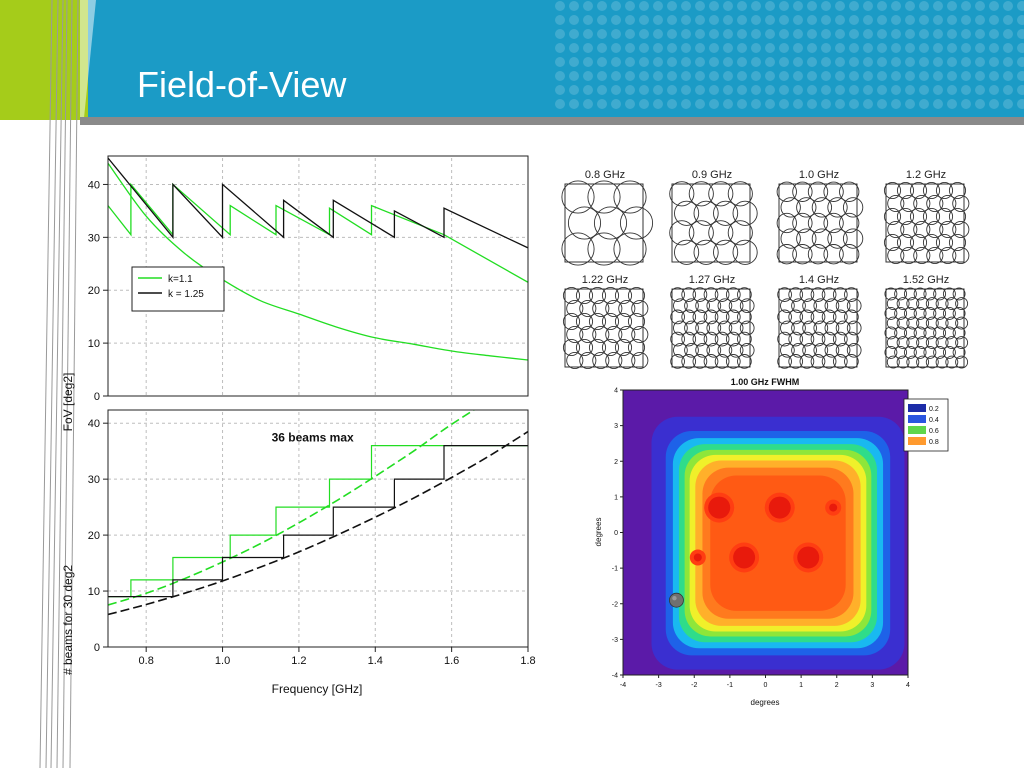  I want to click on chart-legend: k=1.1 k = 1.25, so click(178, 289).